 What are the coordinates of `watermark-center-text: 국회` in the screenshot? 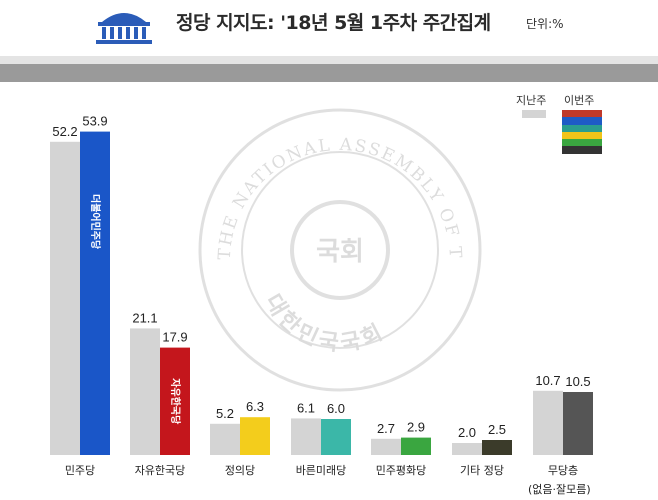 It's located at (340, 252).